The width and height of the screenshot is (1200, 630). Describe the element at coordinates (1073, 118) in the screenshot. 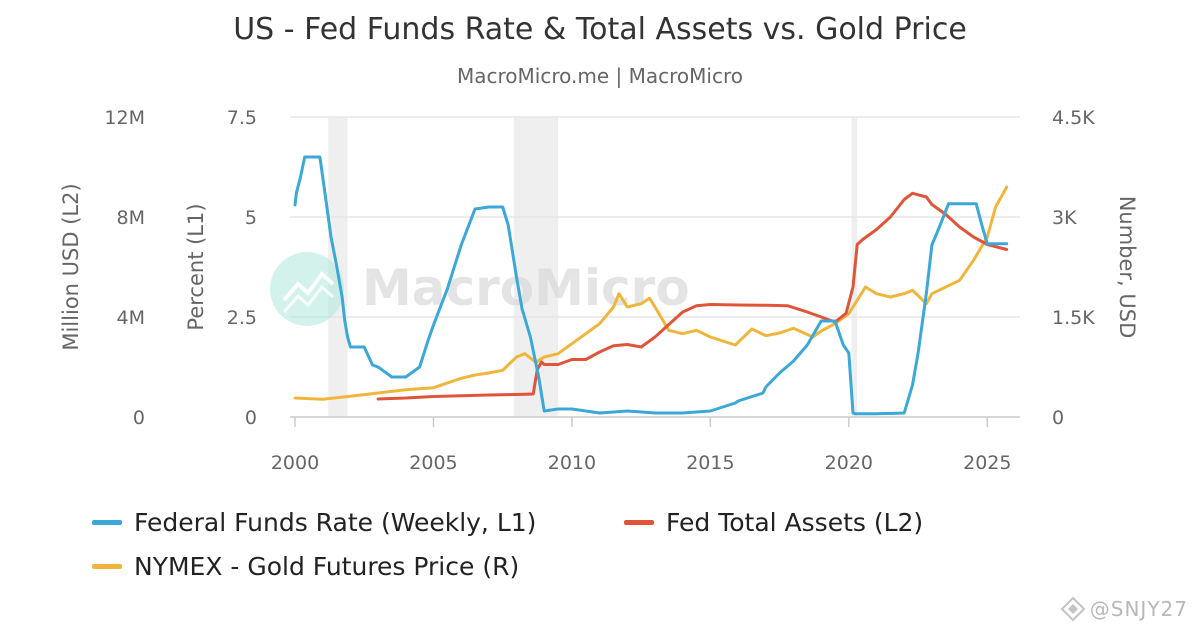

I see `y-tick-label-r: 4.5K` at that location.